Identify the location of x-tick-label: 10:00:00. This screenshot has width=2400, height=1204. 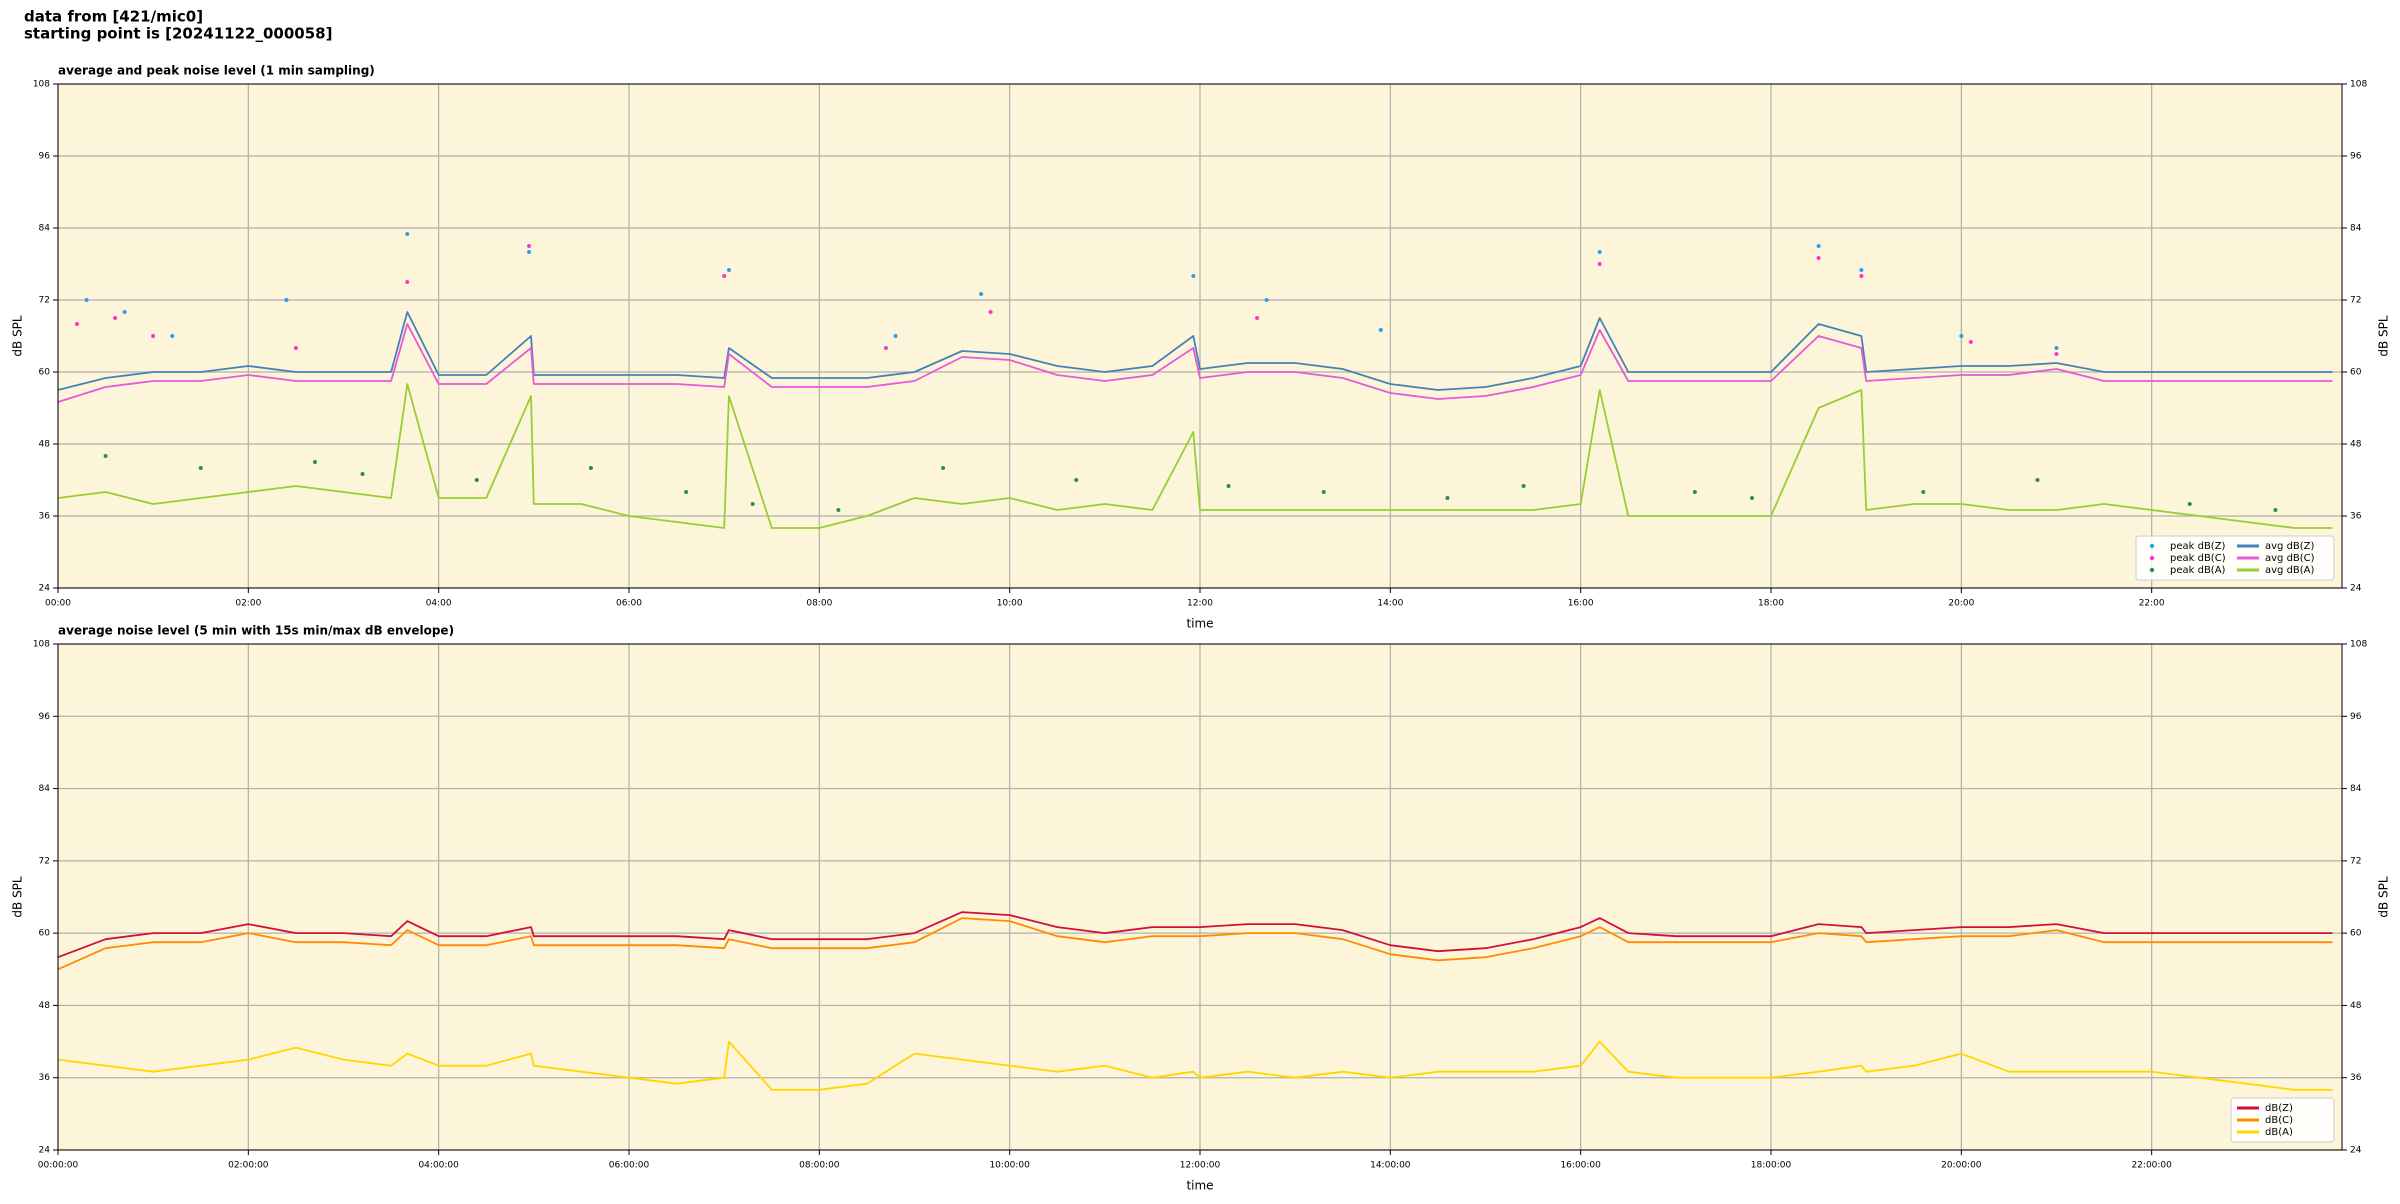
(1009, 1166).